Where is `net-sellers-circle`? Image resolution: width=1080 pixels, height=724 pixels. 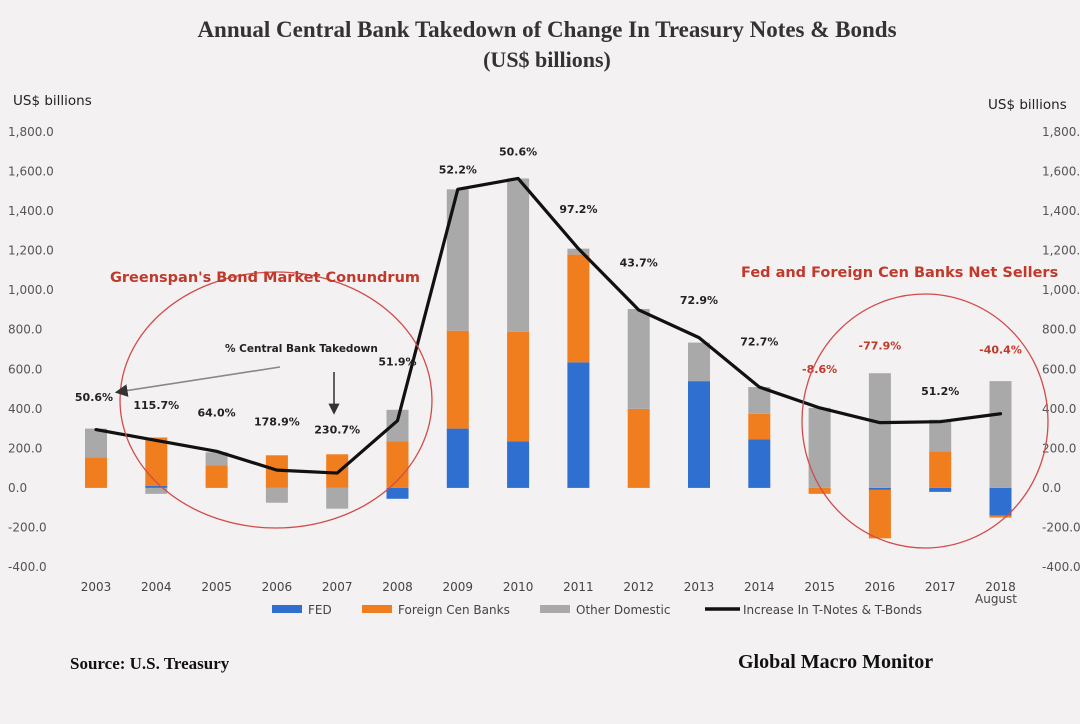
net-sellers-circle is located at coordinates (925, 421).